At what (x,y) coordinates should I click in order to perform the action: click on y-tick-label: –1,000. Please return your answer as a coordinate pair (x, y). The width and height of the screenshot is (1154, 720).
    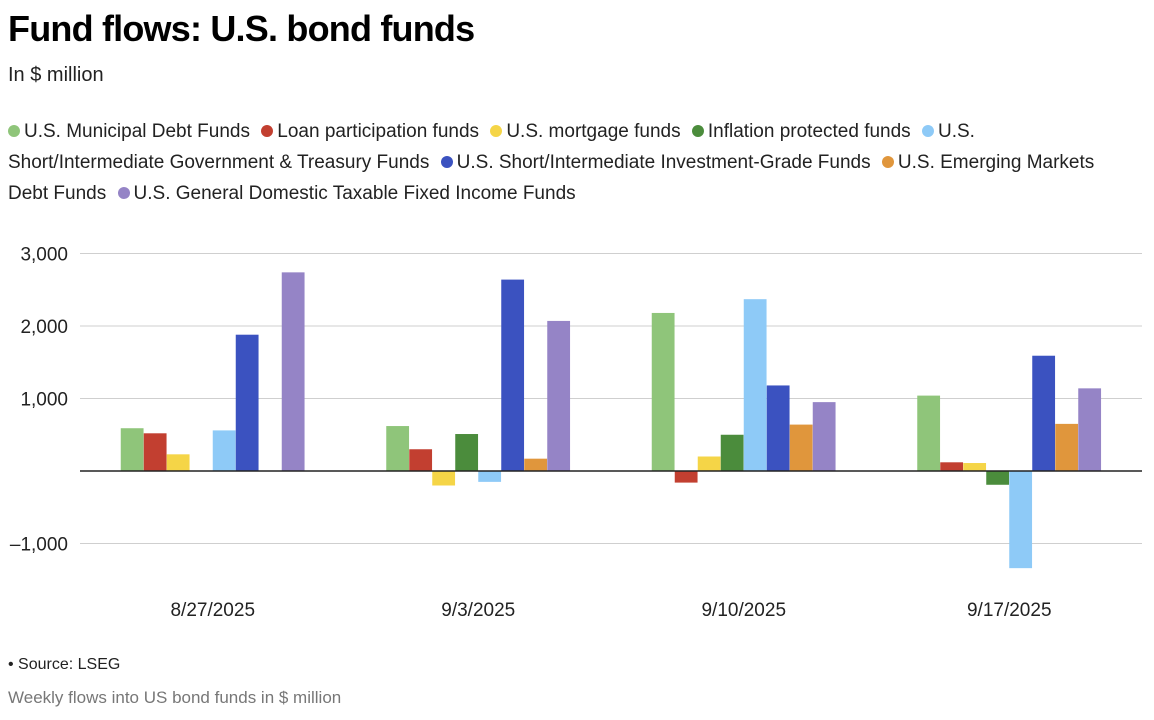
    Looking at the image, I should click on (39, 545).